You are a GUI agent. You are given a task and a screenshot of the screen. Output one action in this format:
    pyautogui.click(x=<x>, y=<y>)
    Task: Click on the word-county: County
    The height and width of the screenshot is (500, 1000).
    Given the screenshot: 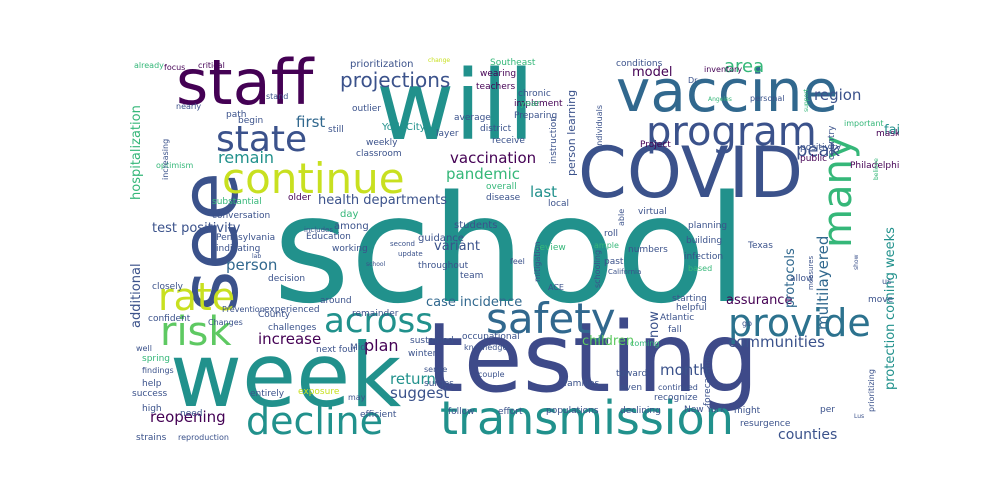 What is the action you would take?
    pyautogui.click(x=274, y=315)
    